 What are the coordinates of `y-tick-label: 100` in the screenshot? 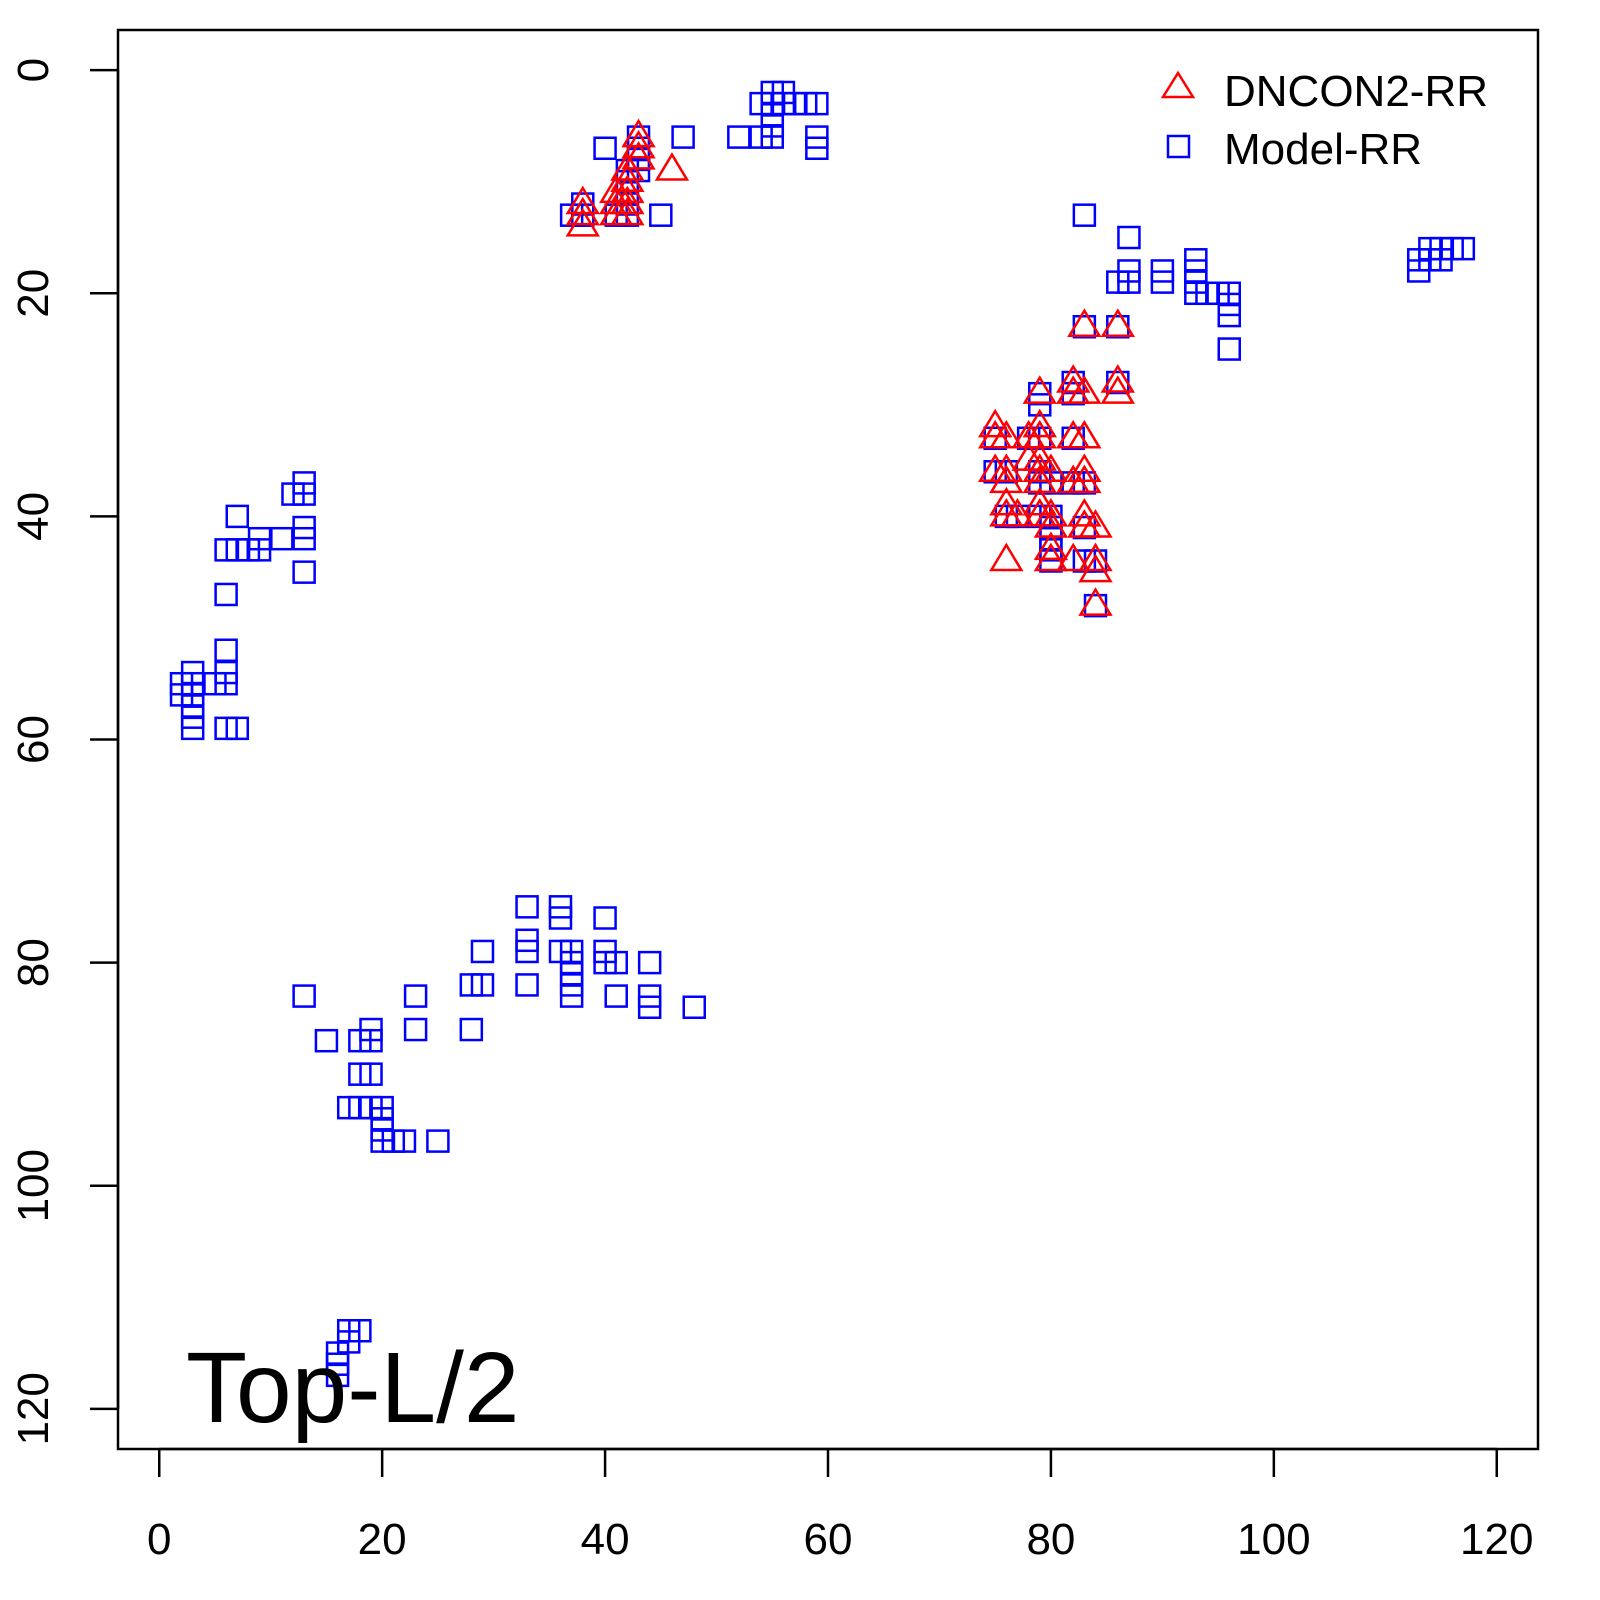 It's located at (33, 1185).